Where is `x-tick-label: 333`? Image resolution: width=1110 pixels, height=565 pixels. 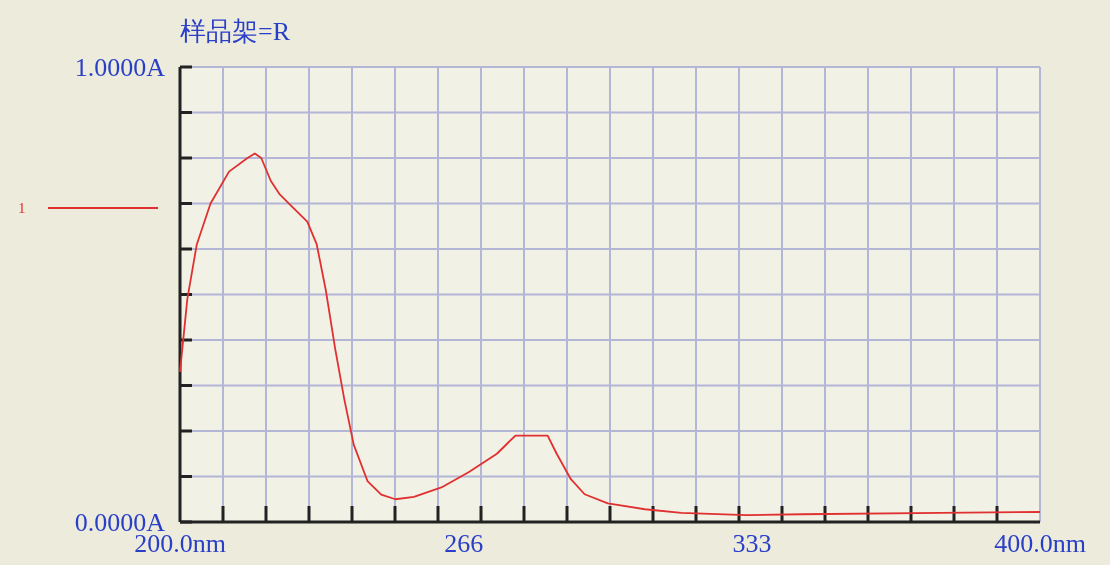
x-tick-label: 333 is located at coordinates (752, 543).